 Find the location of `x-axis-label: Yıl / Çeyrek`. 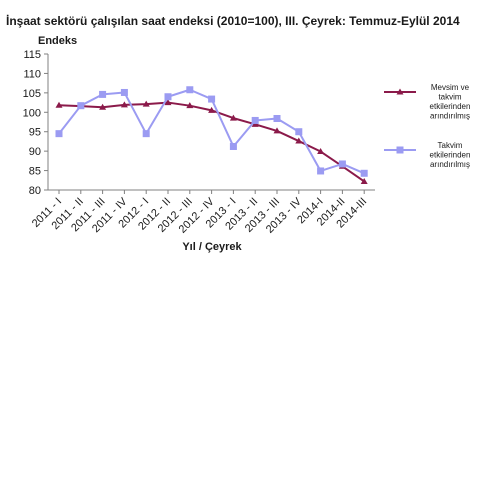

x-axis-label: Yıl / Çeyrek is located at coordinates (212, 247).